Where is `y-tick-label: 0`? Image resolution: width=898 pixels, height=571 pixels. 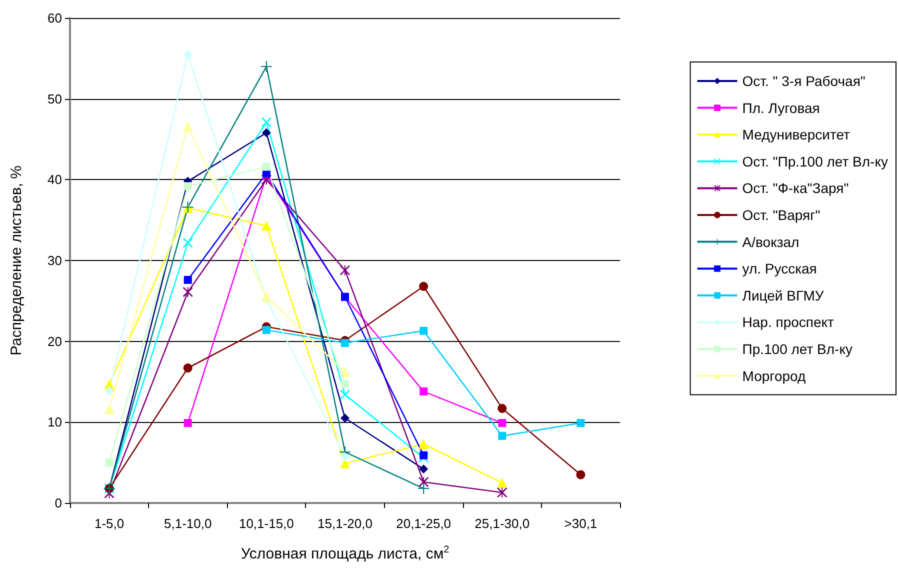 y-tick-label: 0 is located at coordinates (58, 503).